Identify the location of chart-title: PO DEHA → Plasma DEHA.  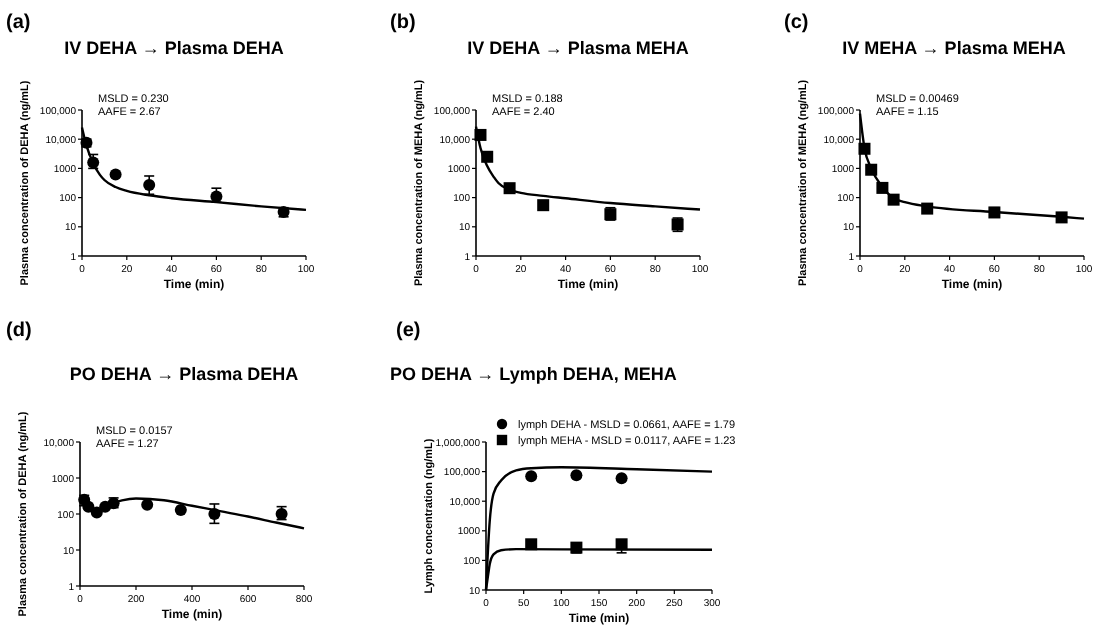
(184, 374).